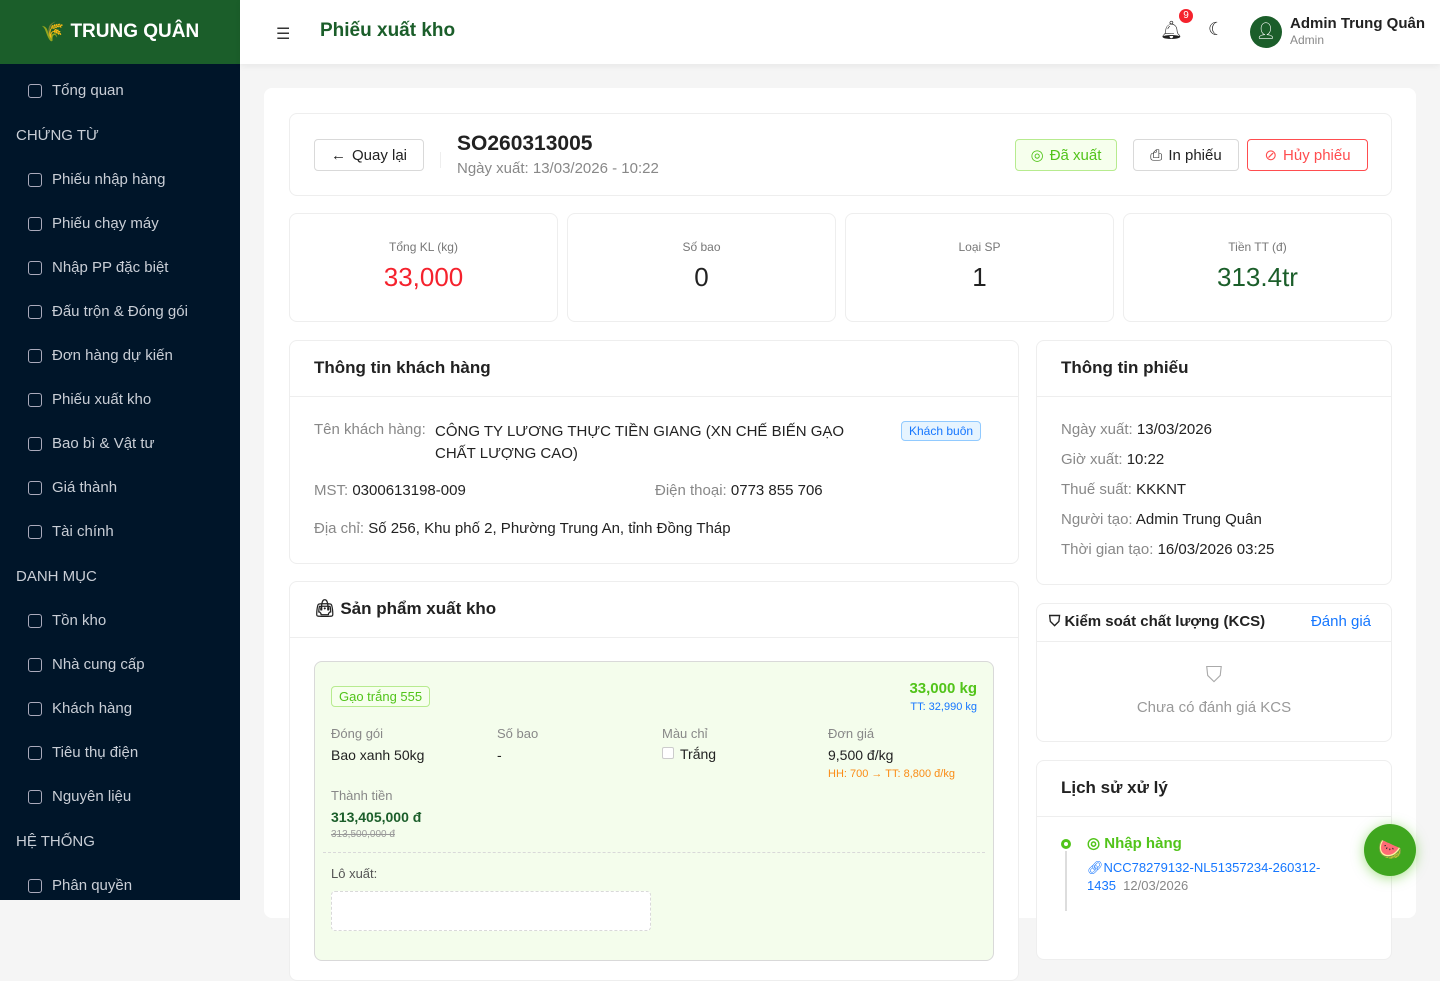 The image size is (1440, 981). I want to click on notification-badge: 9, so click(1186, 16).